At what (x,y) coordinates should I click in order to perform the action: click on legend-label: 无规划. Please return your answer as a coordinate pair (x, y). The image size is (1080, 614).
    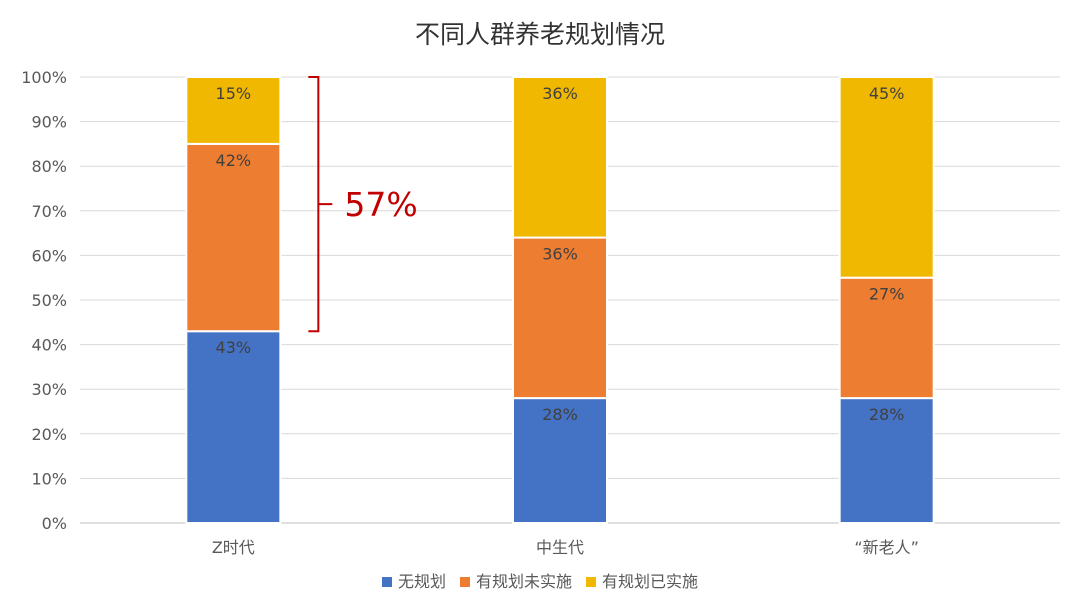
    Looking at the image, I should click on (422, 581).